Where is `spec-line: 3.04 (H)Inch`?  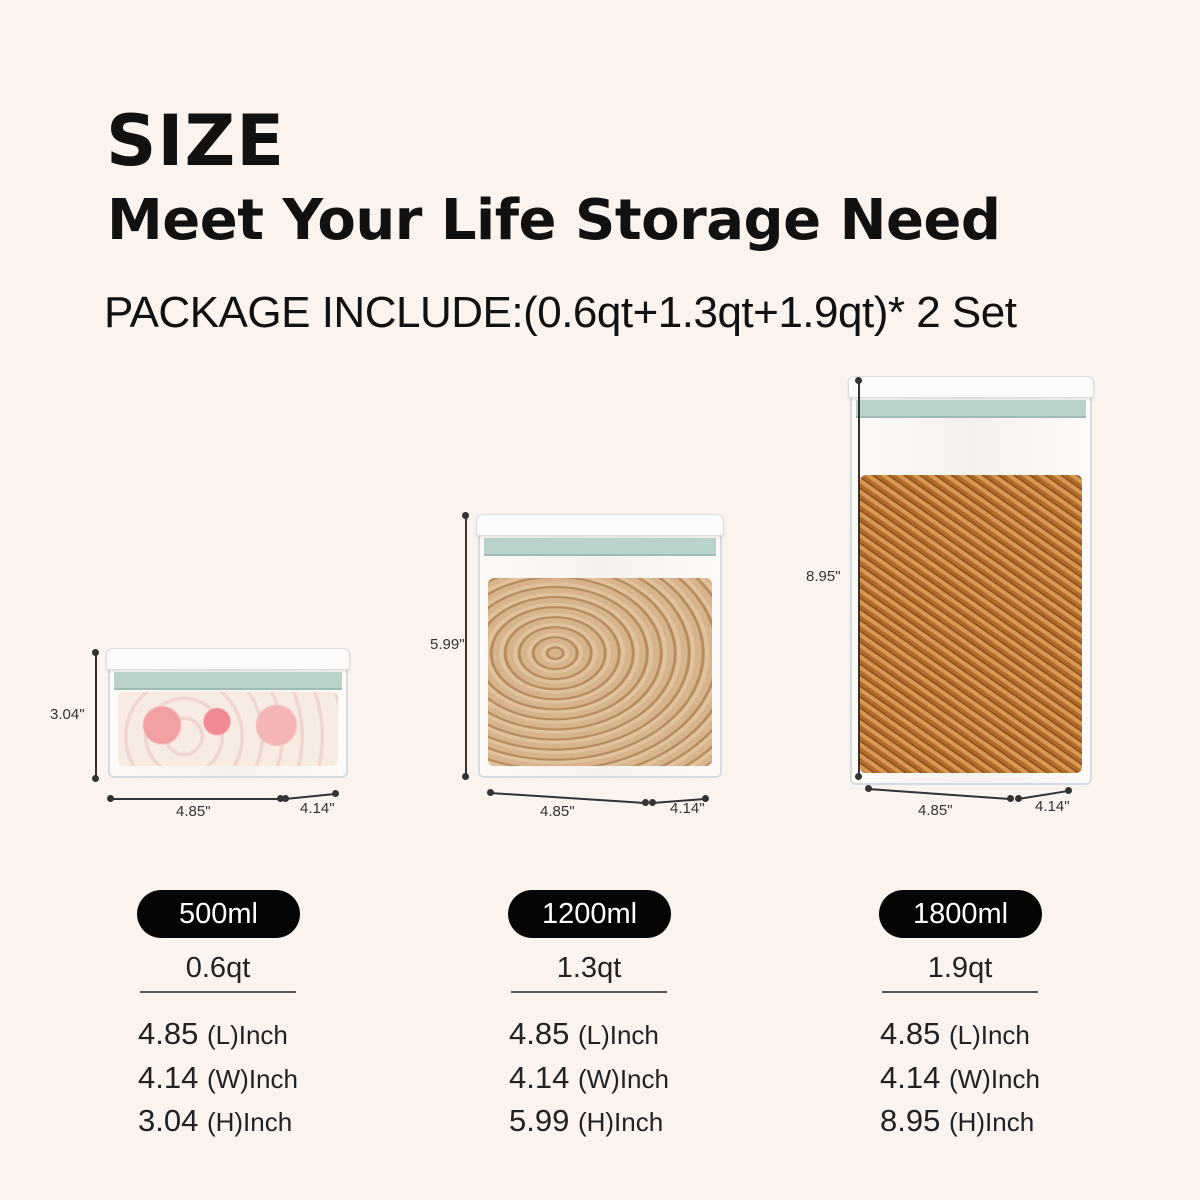 spec-line: 3.04 (H)Inch is located at coordinates (215, 1121).